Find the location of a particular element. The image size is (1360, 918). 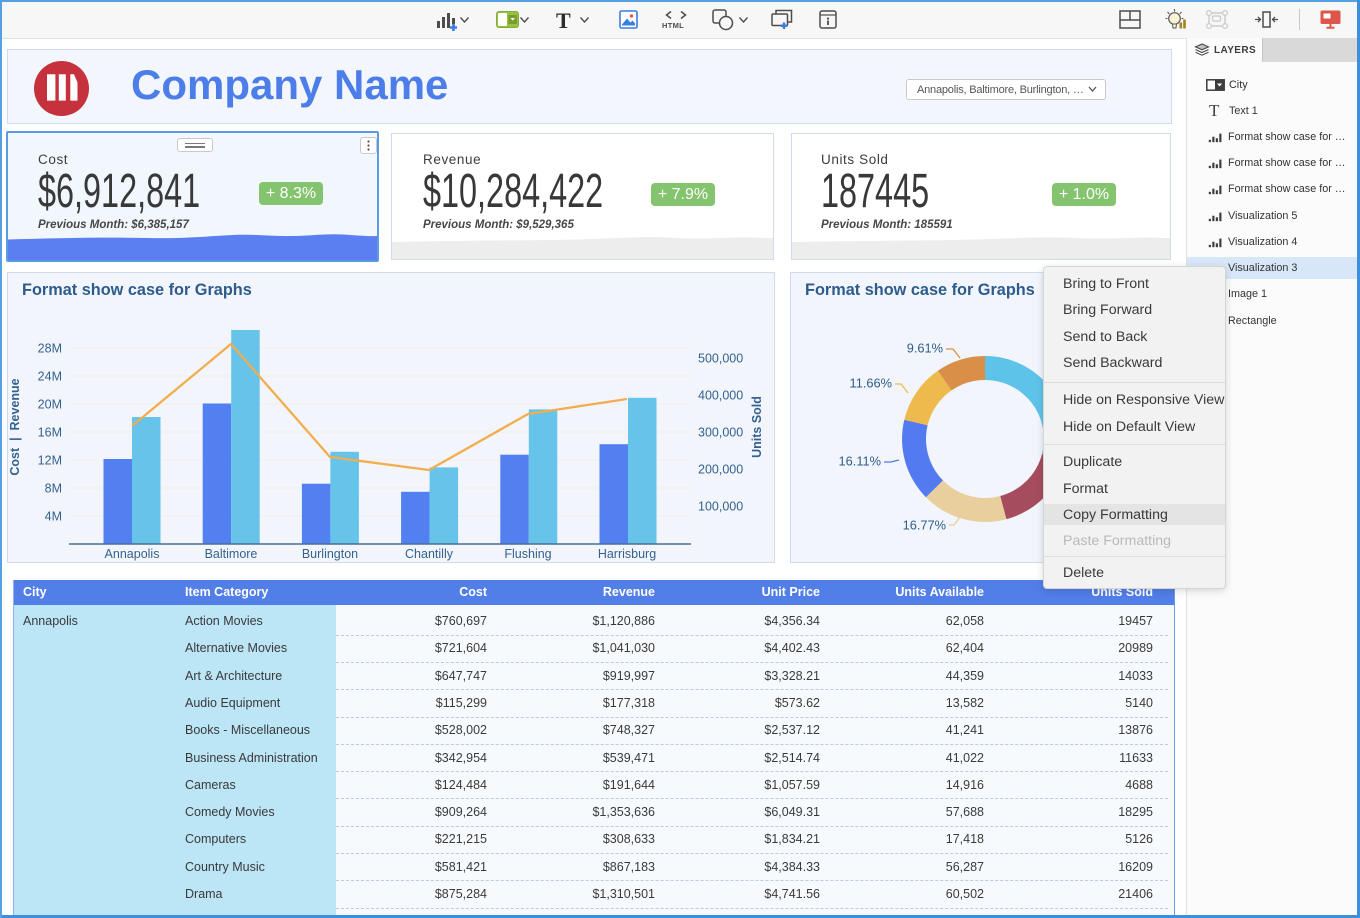

svg-text: Harrisburg is located at coordinates (627, 554).